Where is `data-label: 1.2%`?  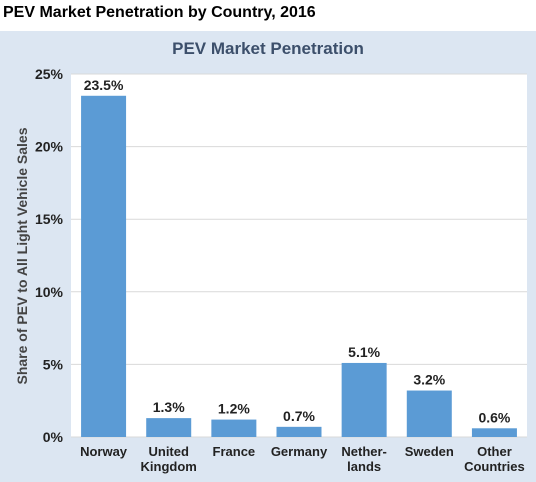 data-label: 1.2% is located at coordinates (234, 409).